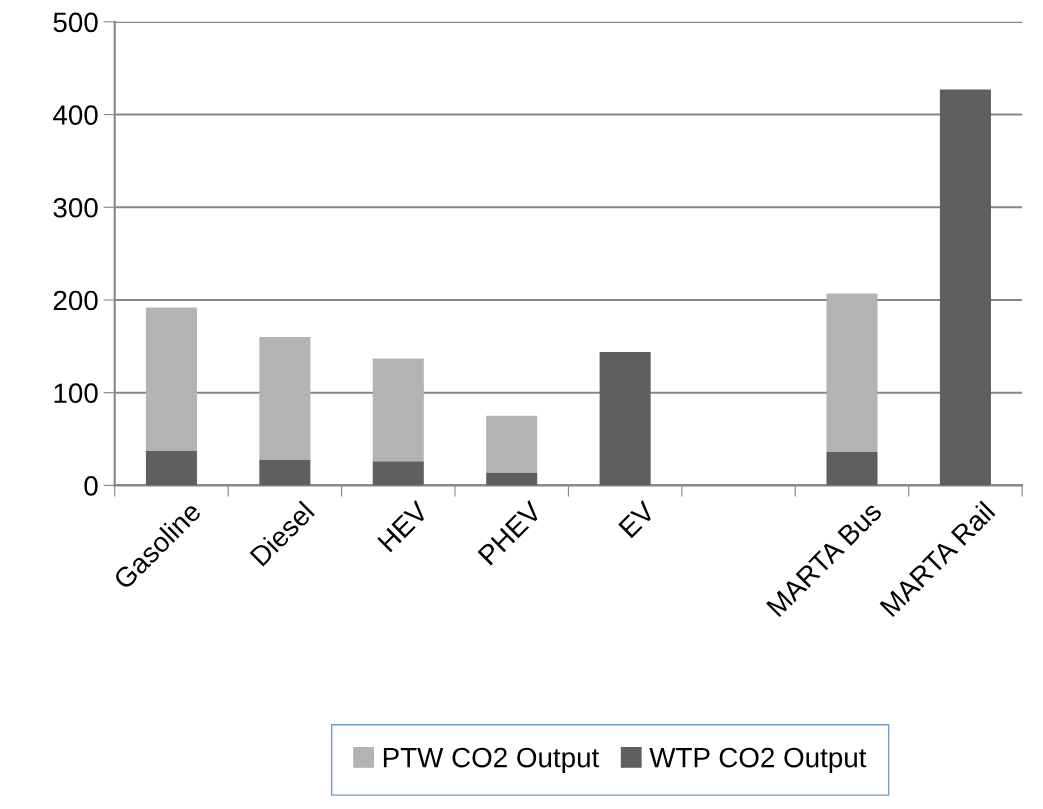 The height and width of the screenshot is (809, 1043). What do you see at coordinates (91, 486) in the screenshot?
I see `y-tick-label: 0` at bounding box center [91, 486].